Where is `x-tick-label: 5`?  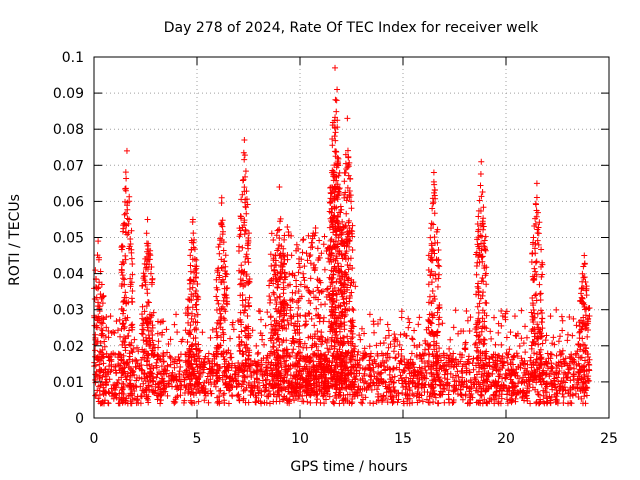 x-tick-label: 5 is located at coordinates (197, 439).